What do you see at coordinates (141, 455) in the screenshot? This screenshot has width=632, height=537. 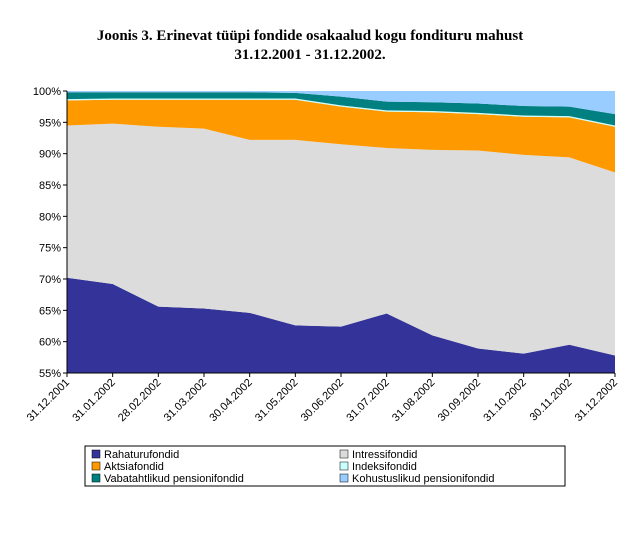 I see `legend-label: Rahaturufondid` at bounding box center [141, 455].